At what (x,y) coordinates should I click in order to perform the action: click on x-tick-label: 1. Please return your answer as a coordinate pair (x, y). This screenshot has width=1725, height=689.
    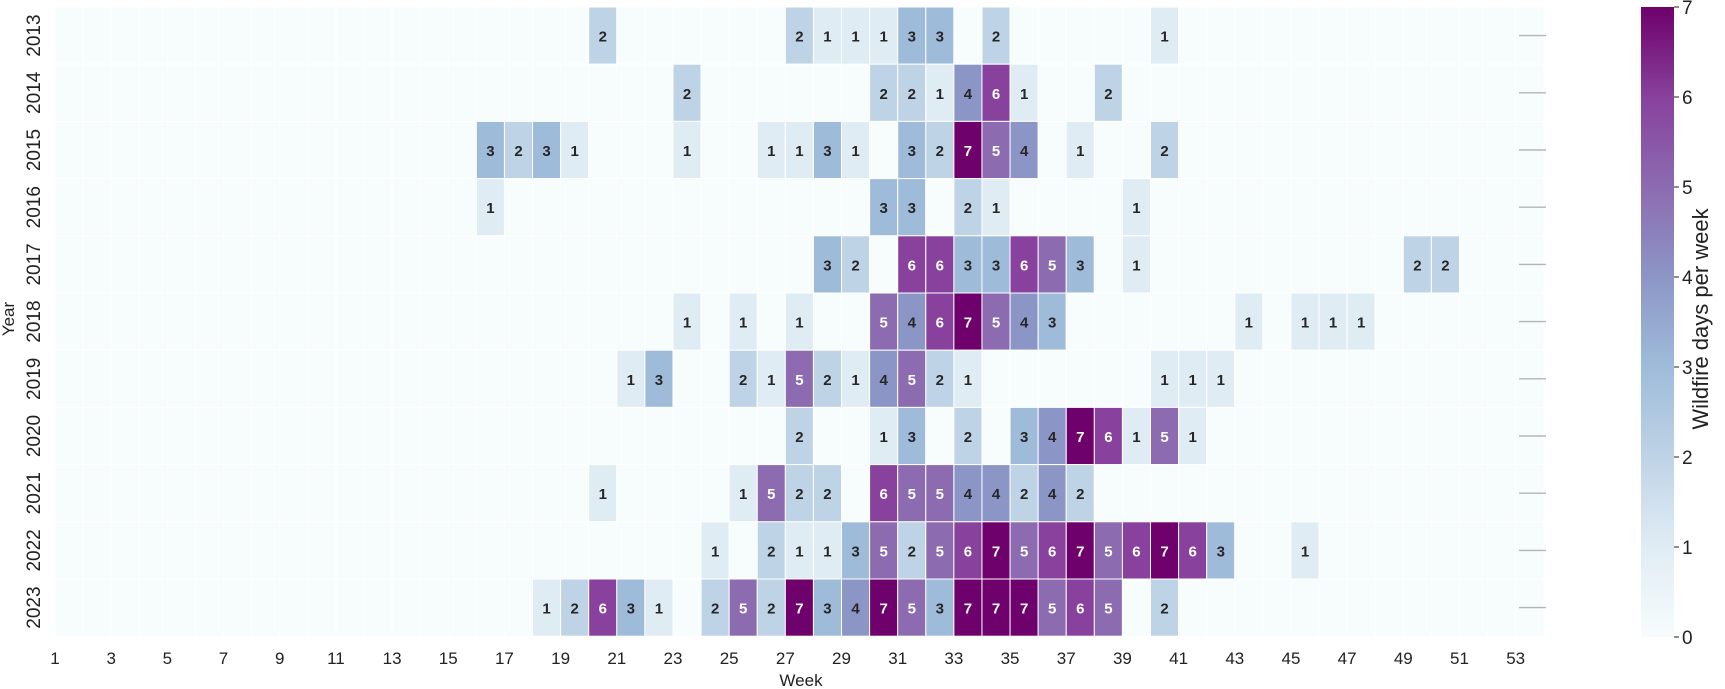
    Looking at the image, I should click on (54, 658).